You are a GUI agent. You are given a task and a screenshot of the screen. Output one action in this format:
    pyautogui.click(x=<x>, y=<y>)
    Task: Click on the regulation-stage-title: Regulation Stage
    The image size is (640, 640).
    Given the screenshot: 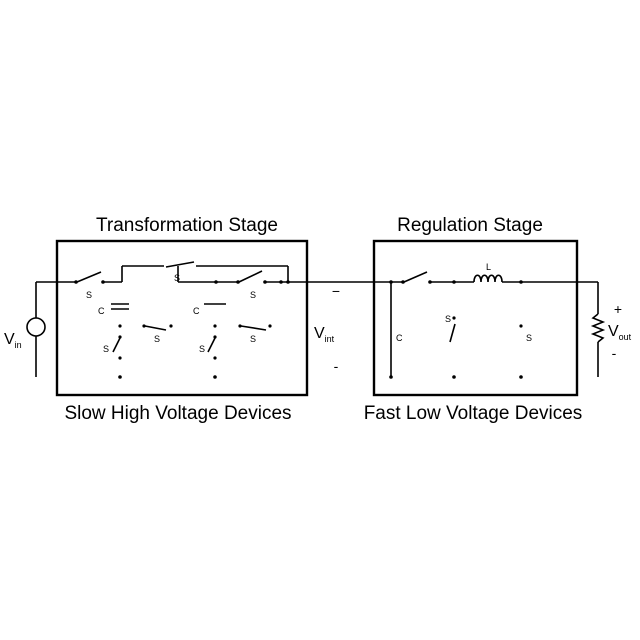 What is the action you would take?
    pyautogui.click(x=470, y=225)
    